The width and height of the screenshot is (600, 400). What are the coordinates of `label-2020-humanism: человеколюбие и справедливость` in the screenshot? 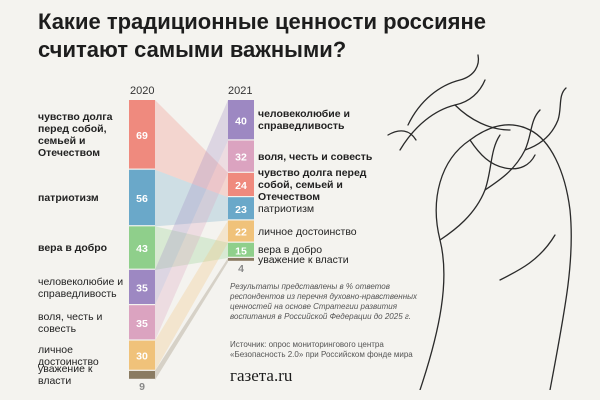 It's located at (81, 287).